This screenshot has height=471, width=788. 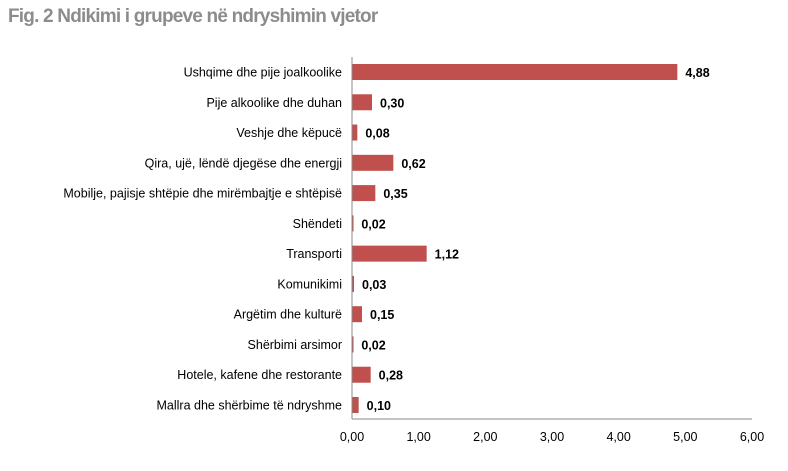 What do you see at coordinates (243, 163) in the screenshot?
I see `category-label: Qira, ujë, lëndë djegëse dhe energji` at bounding box center [243, 163].